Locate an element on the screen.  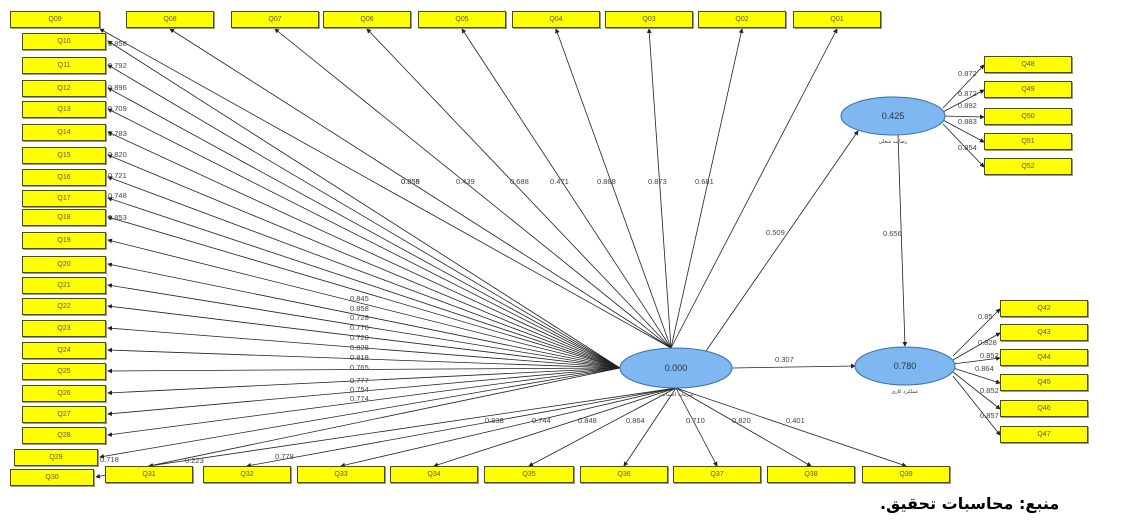
indicator-box-q15: Q15 is located at coordinates (64, 155).